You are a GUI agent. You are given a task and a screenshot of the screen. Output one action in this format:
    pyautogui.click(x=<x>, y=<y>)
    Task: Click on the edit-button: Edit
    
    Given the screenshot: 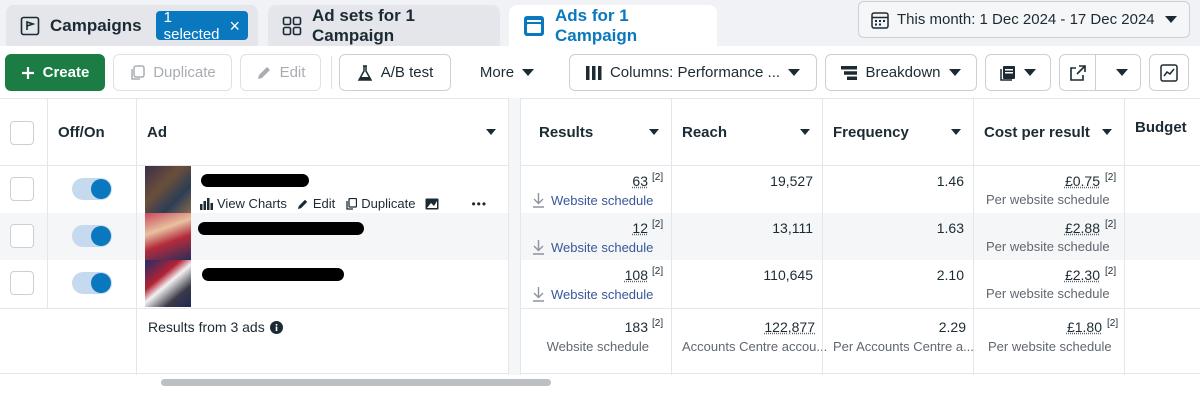 What is the action you would take?
    pyautogui.click(x=280, y=72)
    